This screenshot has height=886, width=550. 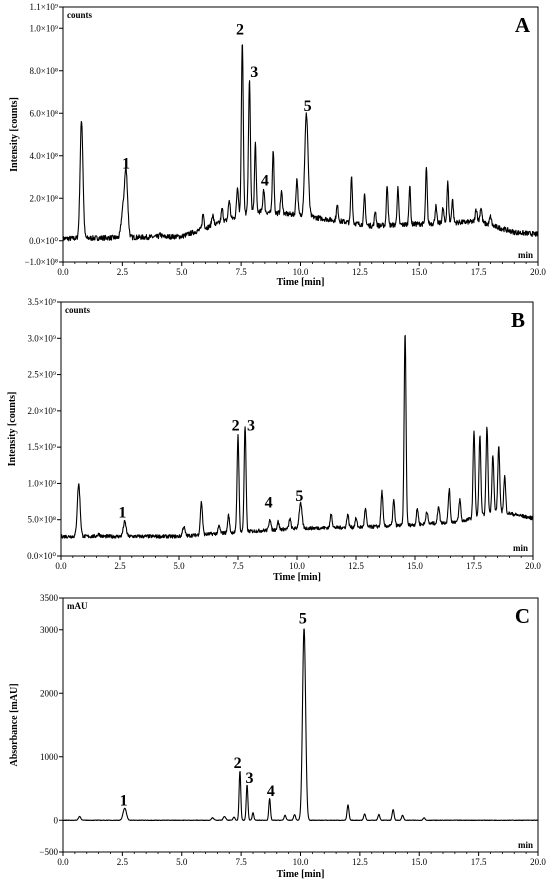 I want to click on y-tick-label: 1.1×10⁹, so click(x=44, y=7).